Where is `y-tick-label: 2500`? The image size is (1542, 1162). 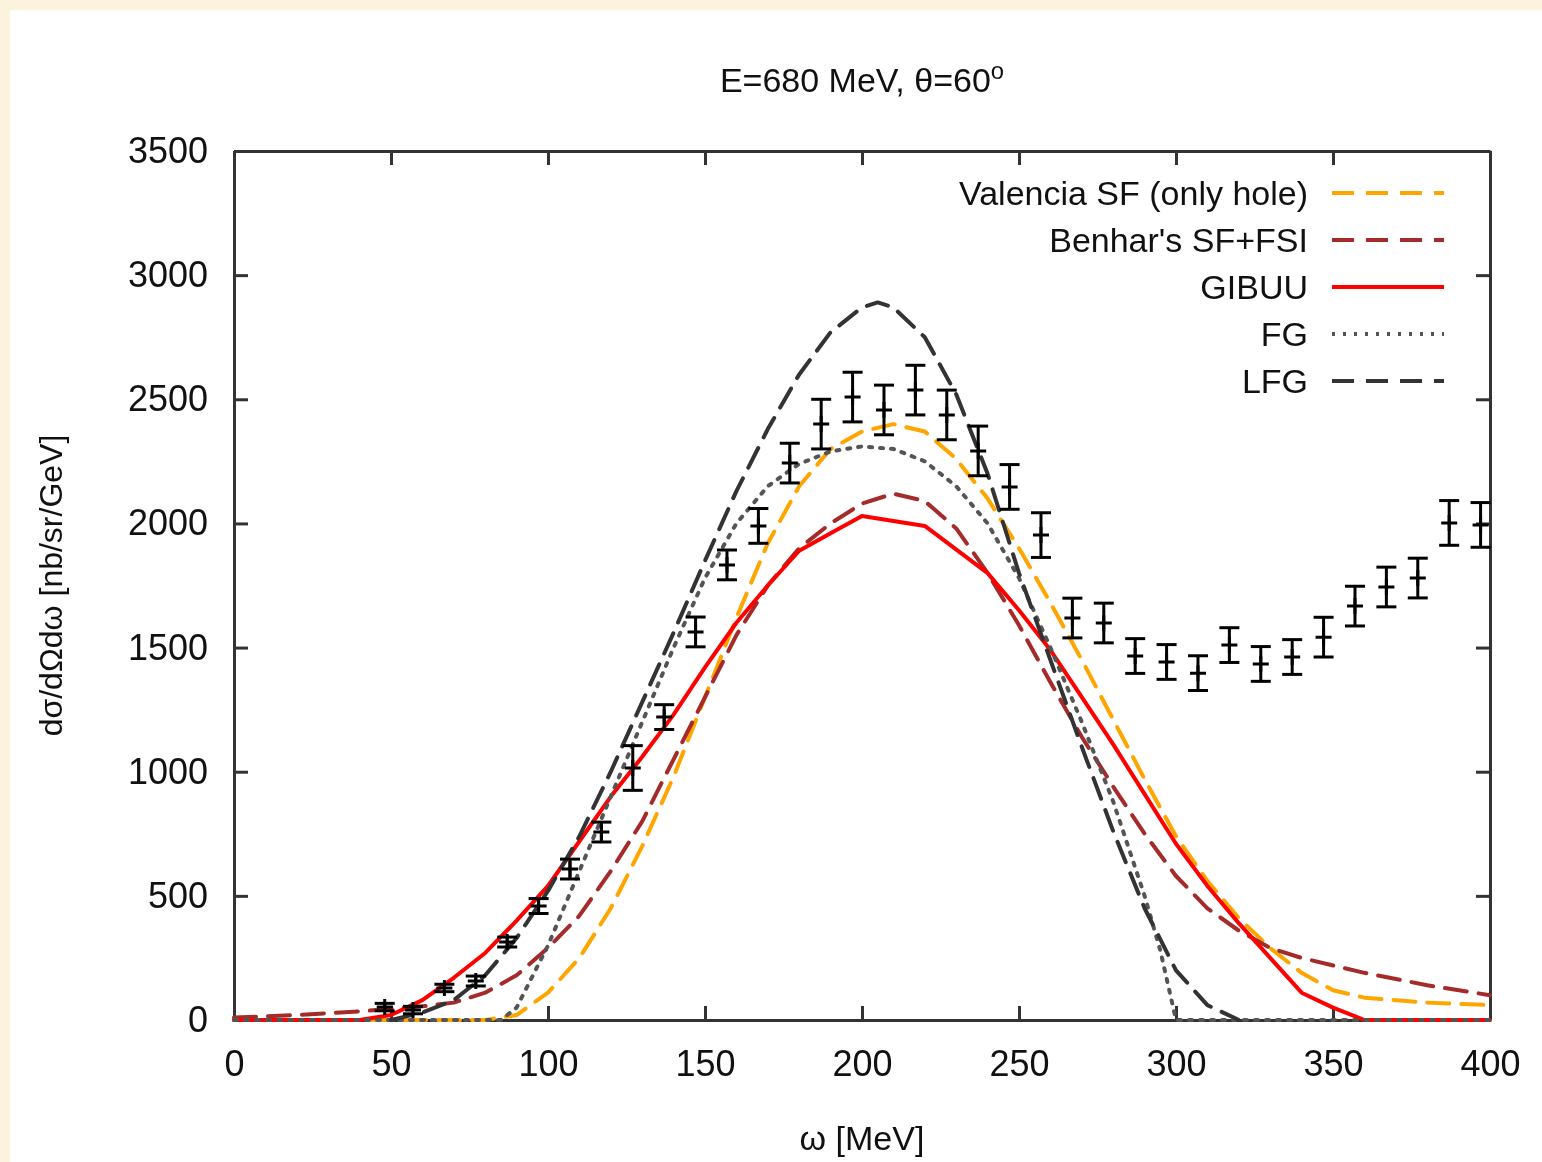
y-tick-label: 2500 is located at coordinates (167, 399).